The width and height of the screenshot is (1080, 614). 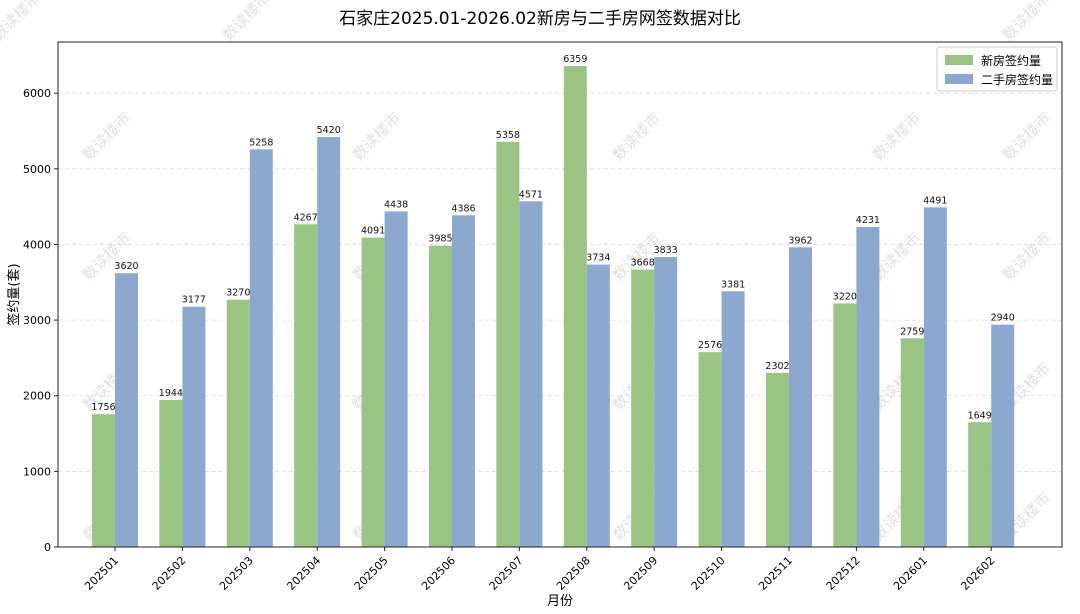 What do you see at coordinates (1003, 318) in the screenshot?
I see `data-label: 2940` at bounding box center [1003, 318].